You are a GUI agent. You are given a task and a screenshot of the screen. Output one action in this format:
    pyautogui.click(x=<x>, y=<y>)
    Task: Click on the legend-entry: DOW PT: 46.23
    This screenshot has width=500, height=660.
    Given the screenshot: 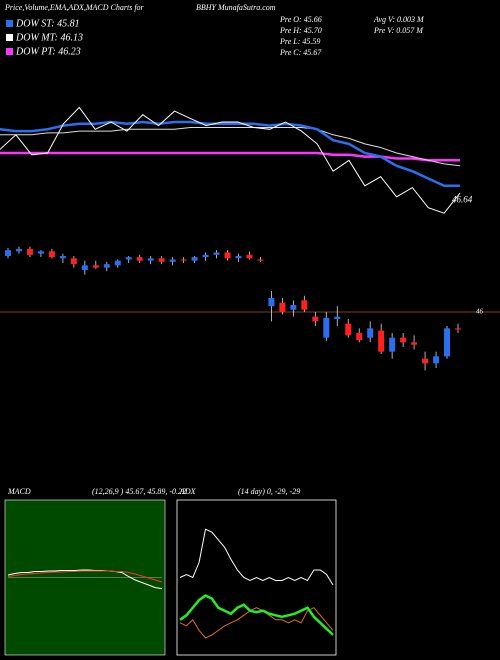 What is the action you would take?
    pyautogui.click(x=48, y=51)
    